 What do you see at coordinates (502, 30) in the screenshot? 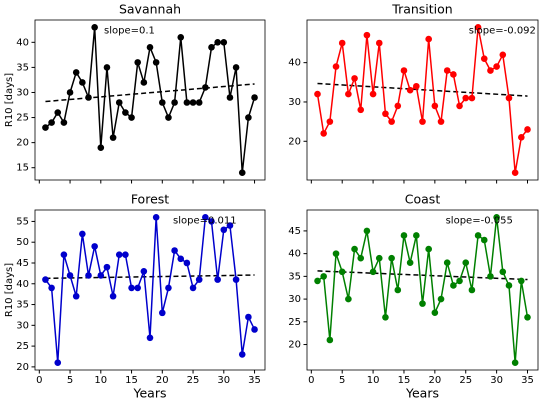
I see `slope-annotation: slope=-0.092` at bounding box center [502, 30].